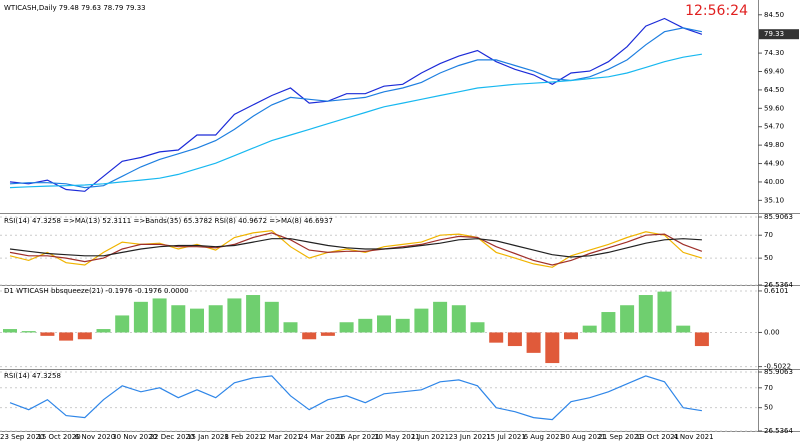 The height and width of the screenshot is (442, 800). Describe the element at coordinates (358, 437) in the screenshot. I see `x-tick-label: 16 Apr 2021` at that location.